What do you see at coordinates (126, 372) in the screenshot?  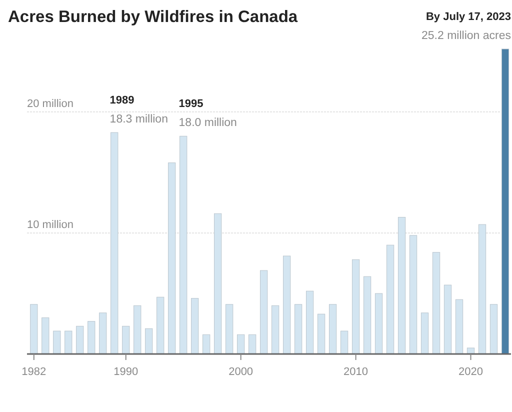 I see `x-tick-label: 1990` at bounding box center [126, 372].